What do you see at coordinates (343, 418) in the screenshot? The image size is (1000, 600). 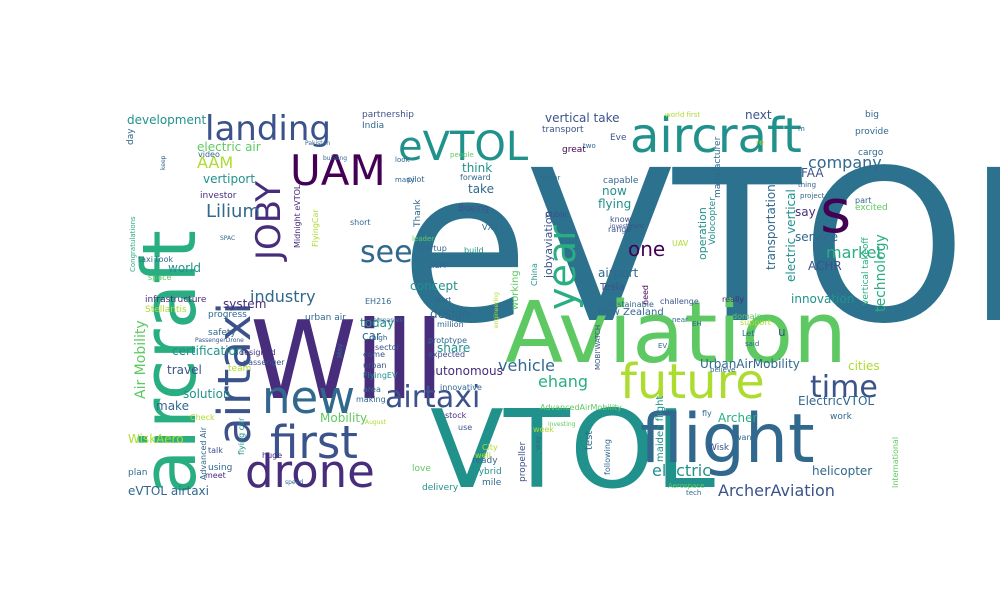 I see `word-mobility-67: Mobility` at bounding box center [343, 418].